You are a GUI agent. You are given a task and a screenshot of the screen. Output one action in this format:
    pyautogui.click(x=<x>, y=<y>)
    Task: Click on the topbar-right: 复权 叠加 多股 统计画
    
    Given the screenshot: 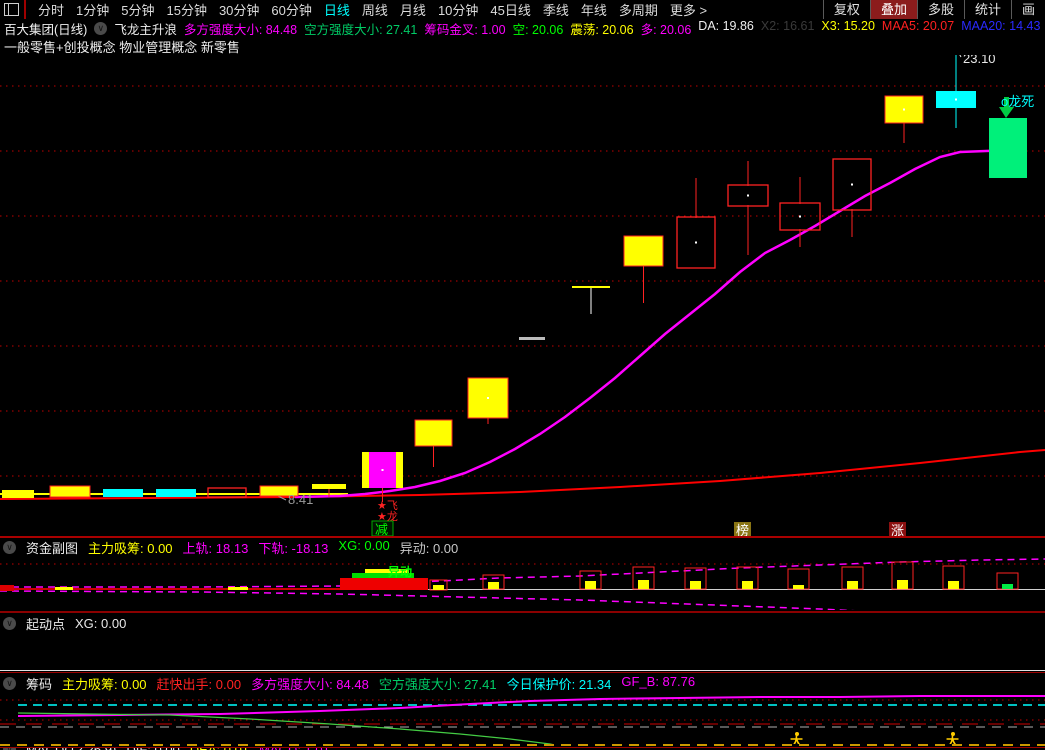 What is the action you would take?
    pyautogui.click(x=933, y=9)
    